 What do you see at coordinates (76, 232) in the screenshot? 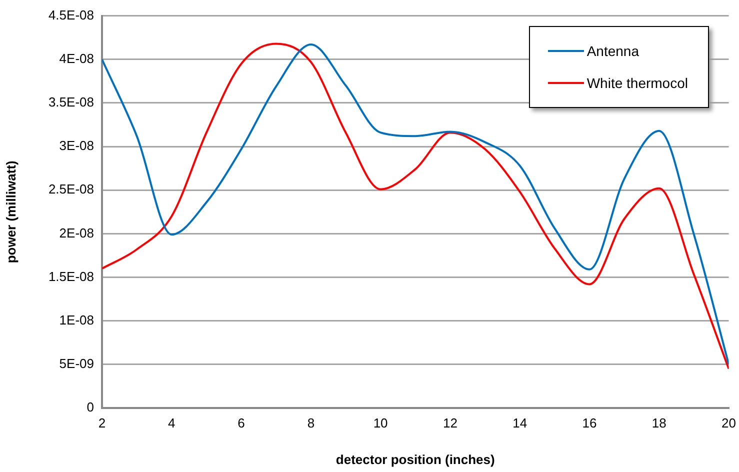
I see `y-tick-label: 2E-08` at bounding box center [76, 232].